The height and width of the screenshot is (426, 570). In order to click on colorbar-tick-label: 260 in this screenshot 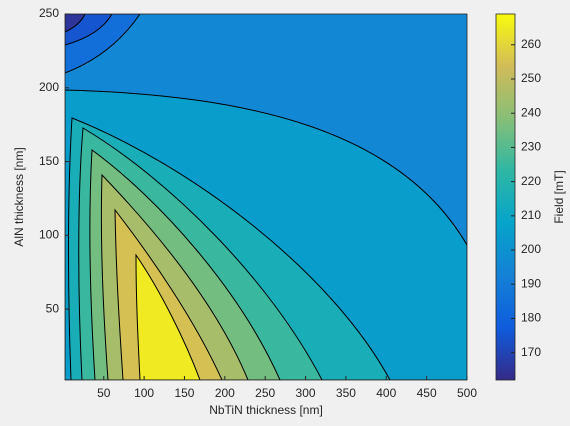, I will do `click(531, 44)`.